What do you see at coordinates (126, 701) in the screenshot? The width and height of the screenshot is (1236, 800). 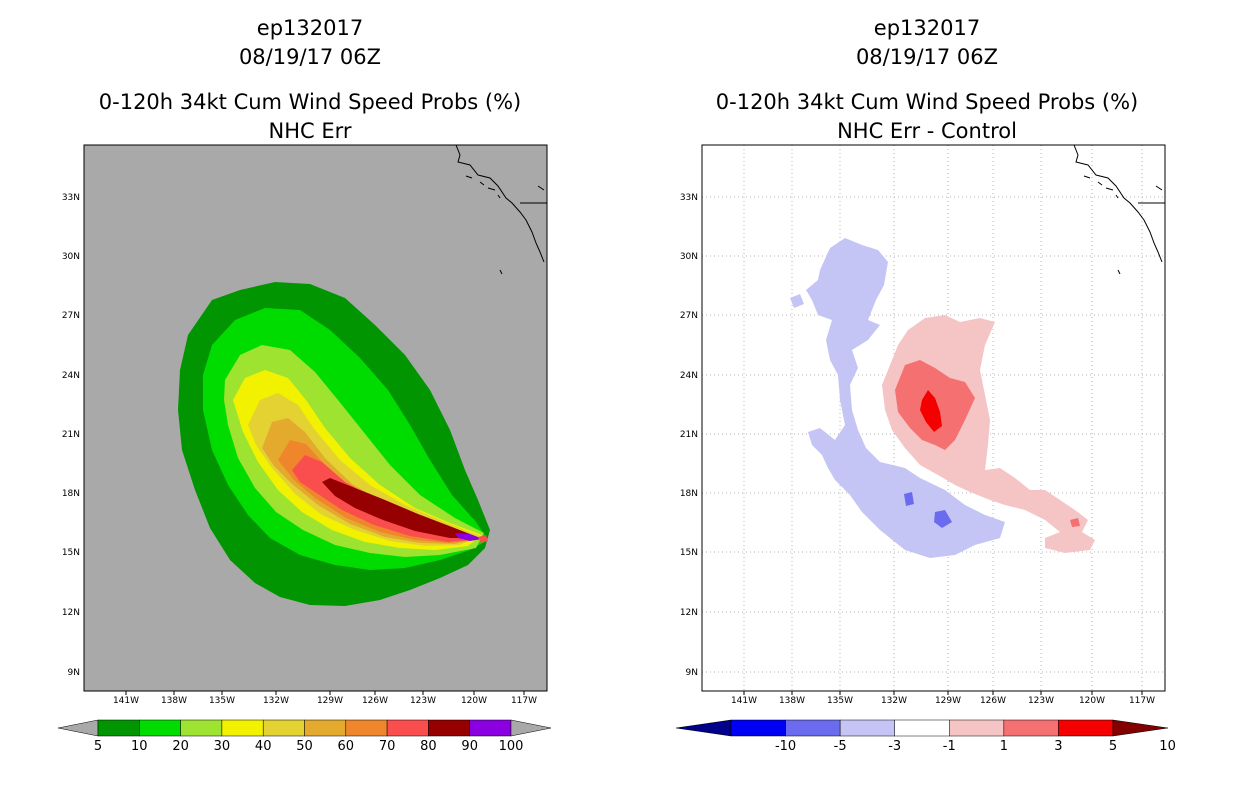 I see `lon-tick-label: 141W` at bounding box center [126, 701].